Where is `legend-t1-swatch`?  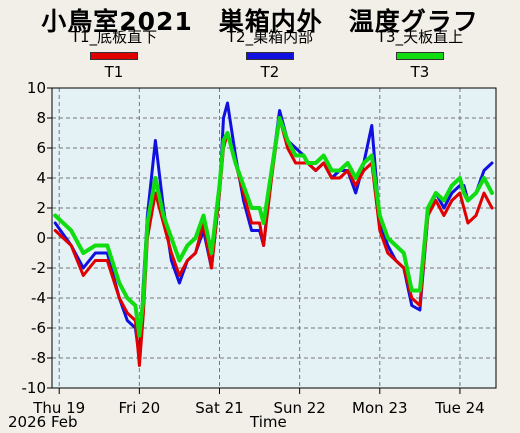
legend-t1-swatch is located at coordinates (114, 56).